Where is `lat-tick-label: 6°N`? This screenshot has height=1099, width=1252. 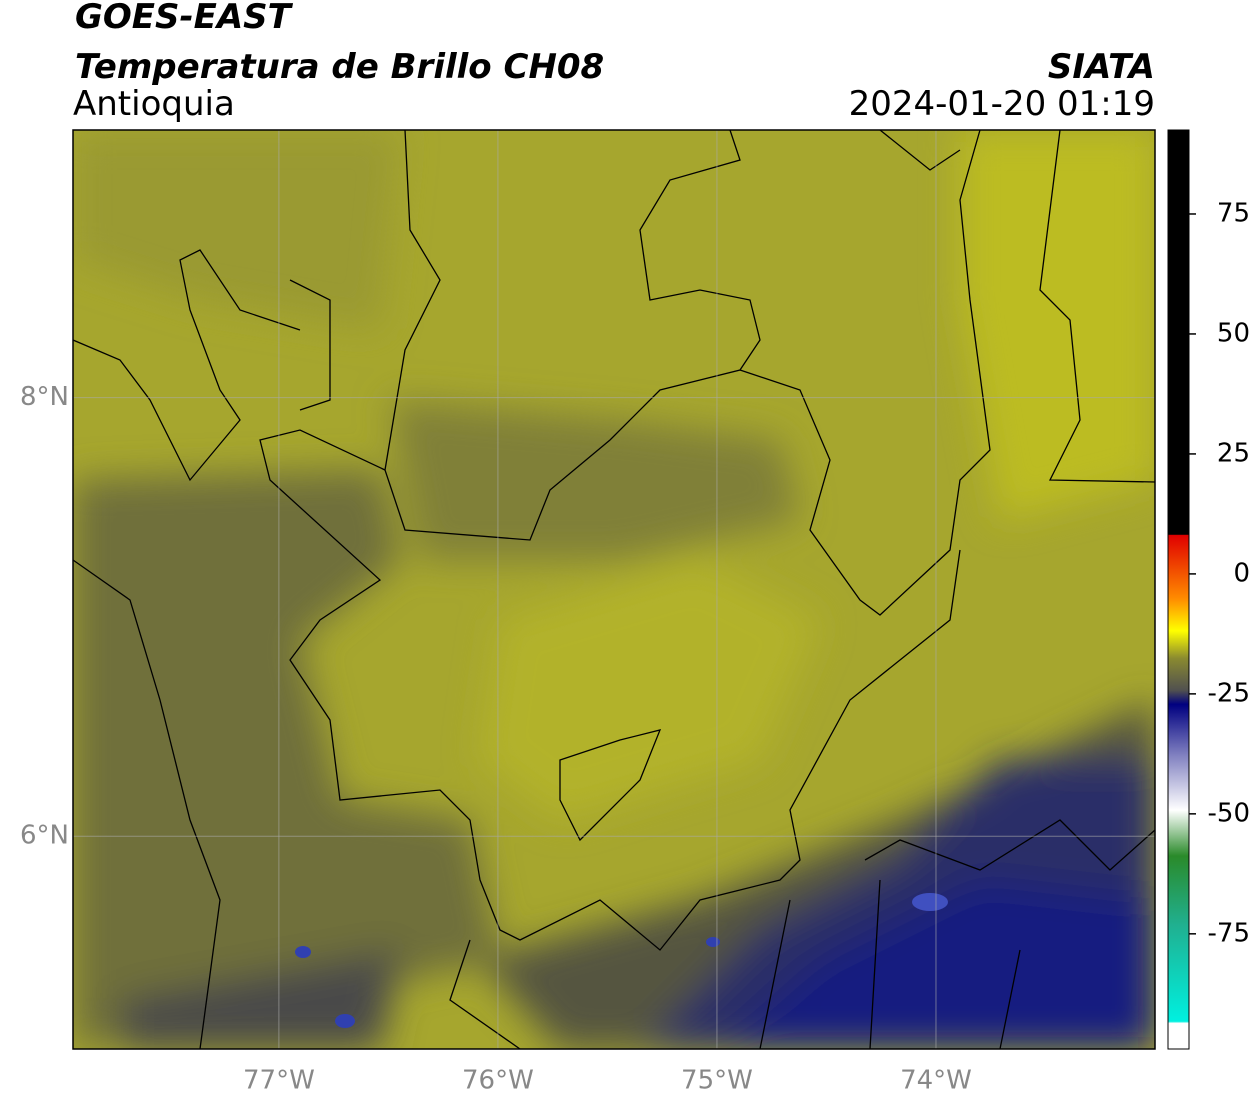 lat-tick-label: 6°N is located at coordinates (44, 836).